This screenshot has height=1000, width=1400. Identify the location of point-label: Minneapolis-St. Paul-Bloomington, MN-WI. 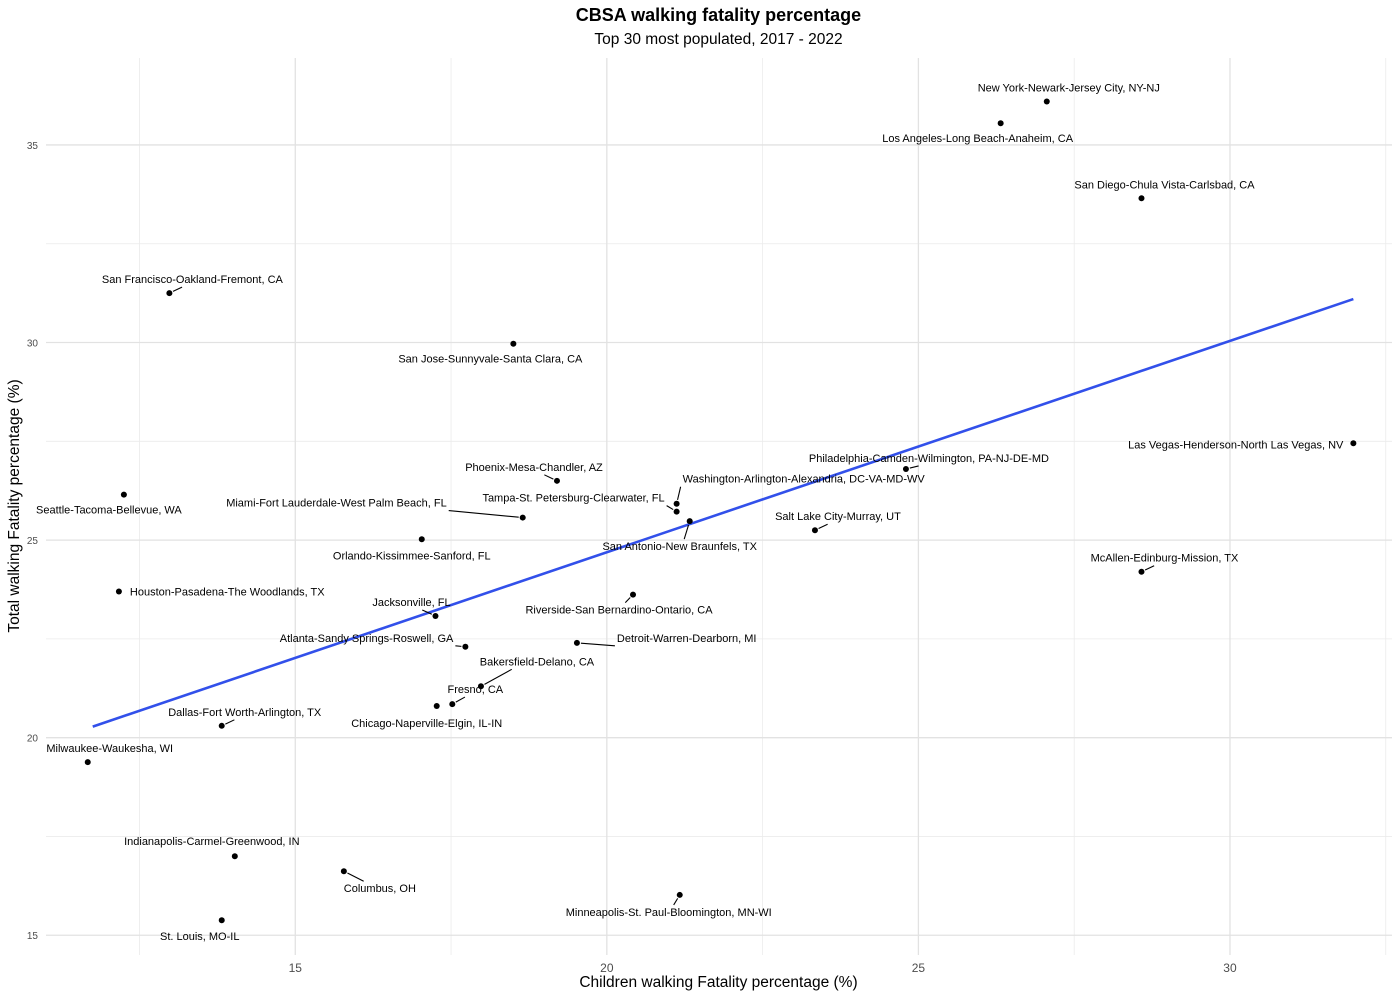
(669, 913).